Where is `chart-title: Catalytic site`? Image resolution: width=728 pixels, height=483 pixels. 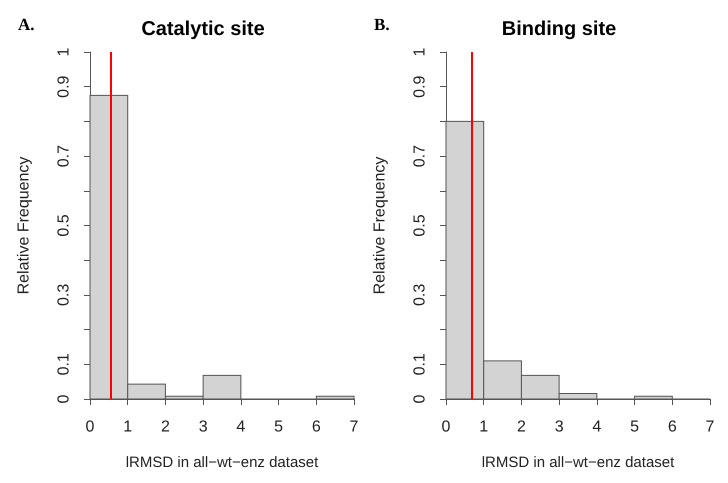 chart-title: Catalytic site is located at coordinates (203, 29).